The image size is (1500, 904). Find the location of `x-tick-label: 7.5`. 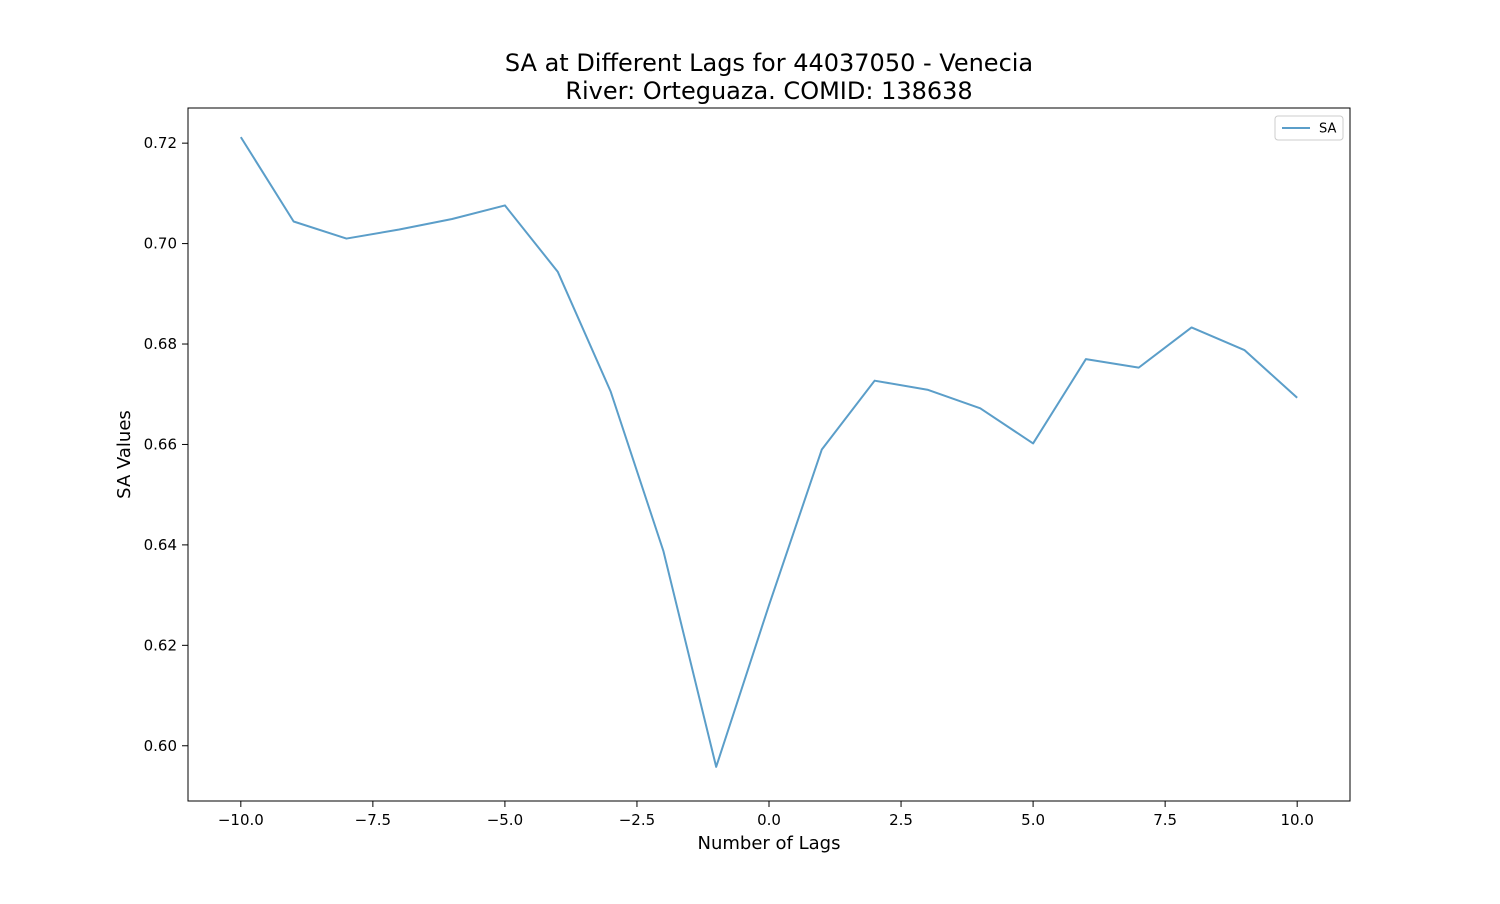

x-tick-label: 7.5 is located at coordinates (1165, 820).